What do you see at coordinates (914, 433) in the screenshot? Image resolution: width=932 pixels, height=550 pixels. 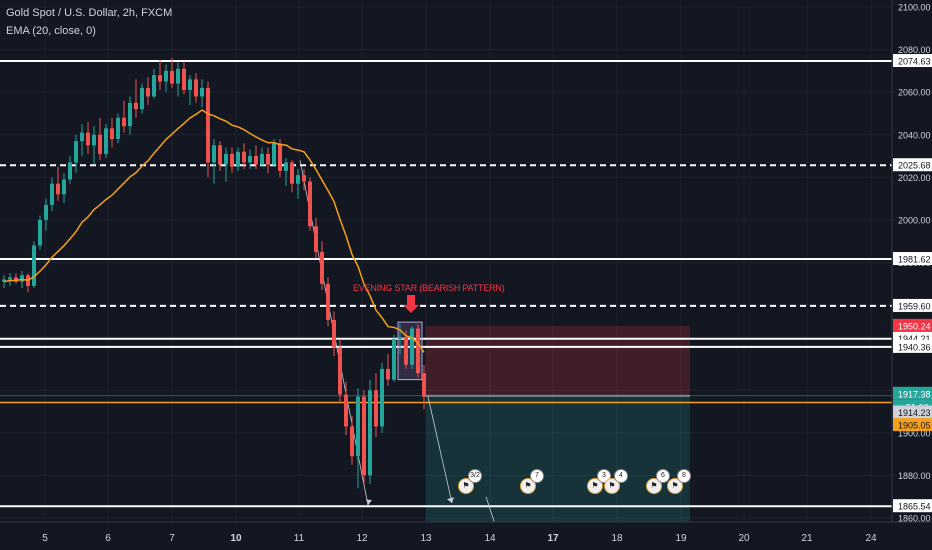 I see `y-tick-label: 1900.00` at bounding box center [914, 433].